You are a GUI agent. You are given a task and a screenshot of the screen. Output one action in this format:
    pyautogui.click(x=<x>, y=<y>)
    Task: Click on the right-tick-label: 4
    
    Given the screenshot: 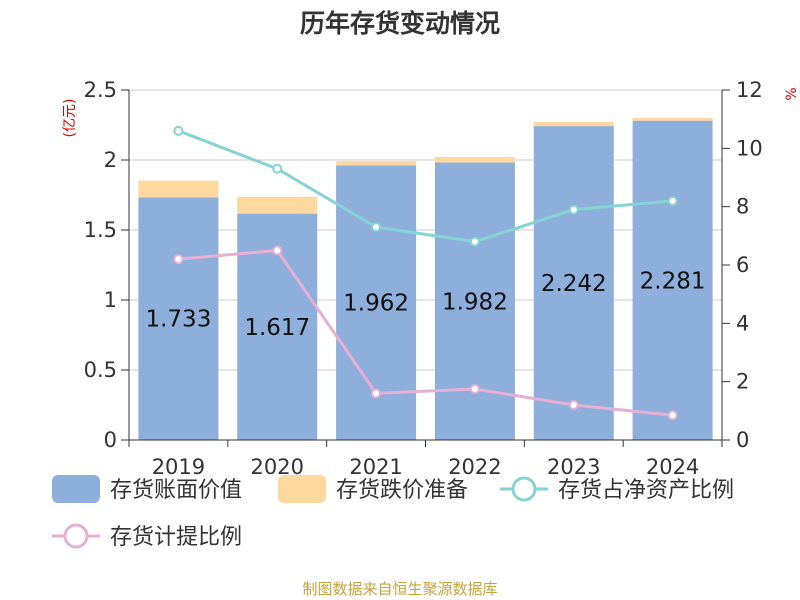 What is the action you would take?
    pyautogui.click(x=742, y=323)
    